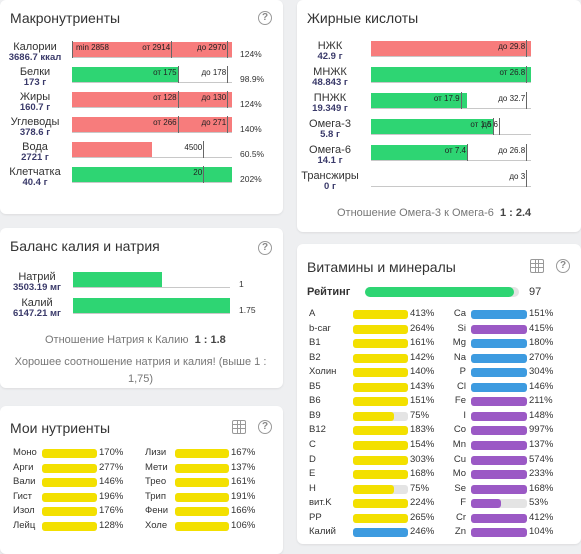 The image size is (581, 554). Describe the element at coordinates (422, 459) in the screenshot. I see `nutrient-percent: 303%` at that location.